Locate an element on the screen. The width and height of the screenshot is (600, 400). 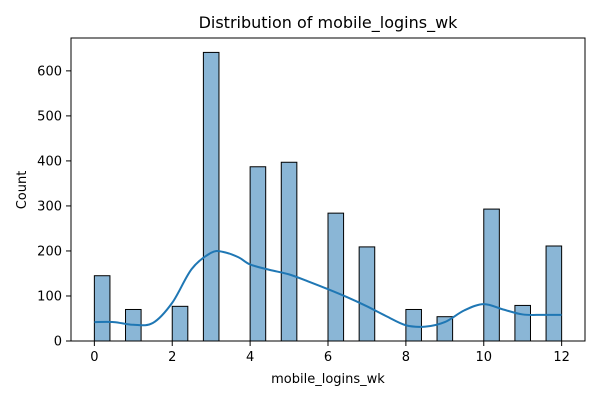
x-axis: 0 2 4 6 8 10 12 is located at coordinates (330, 353).